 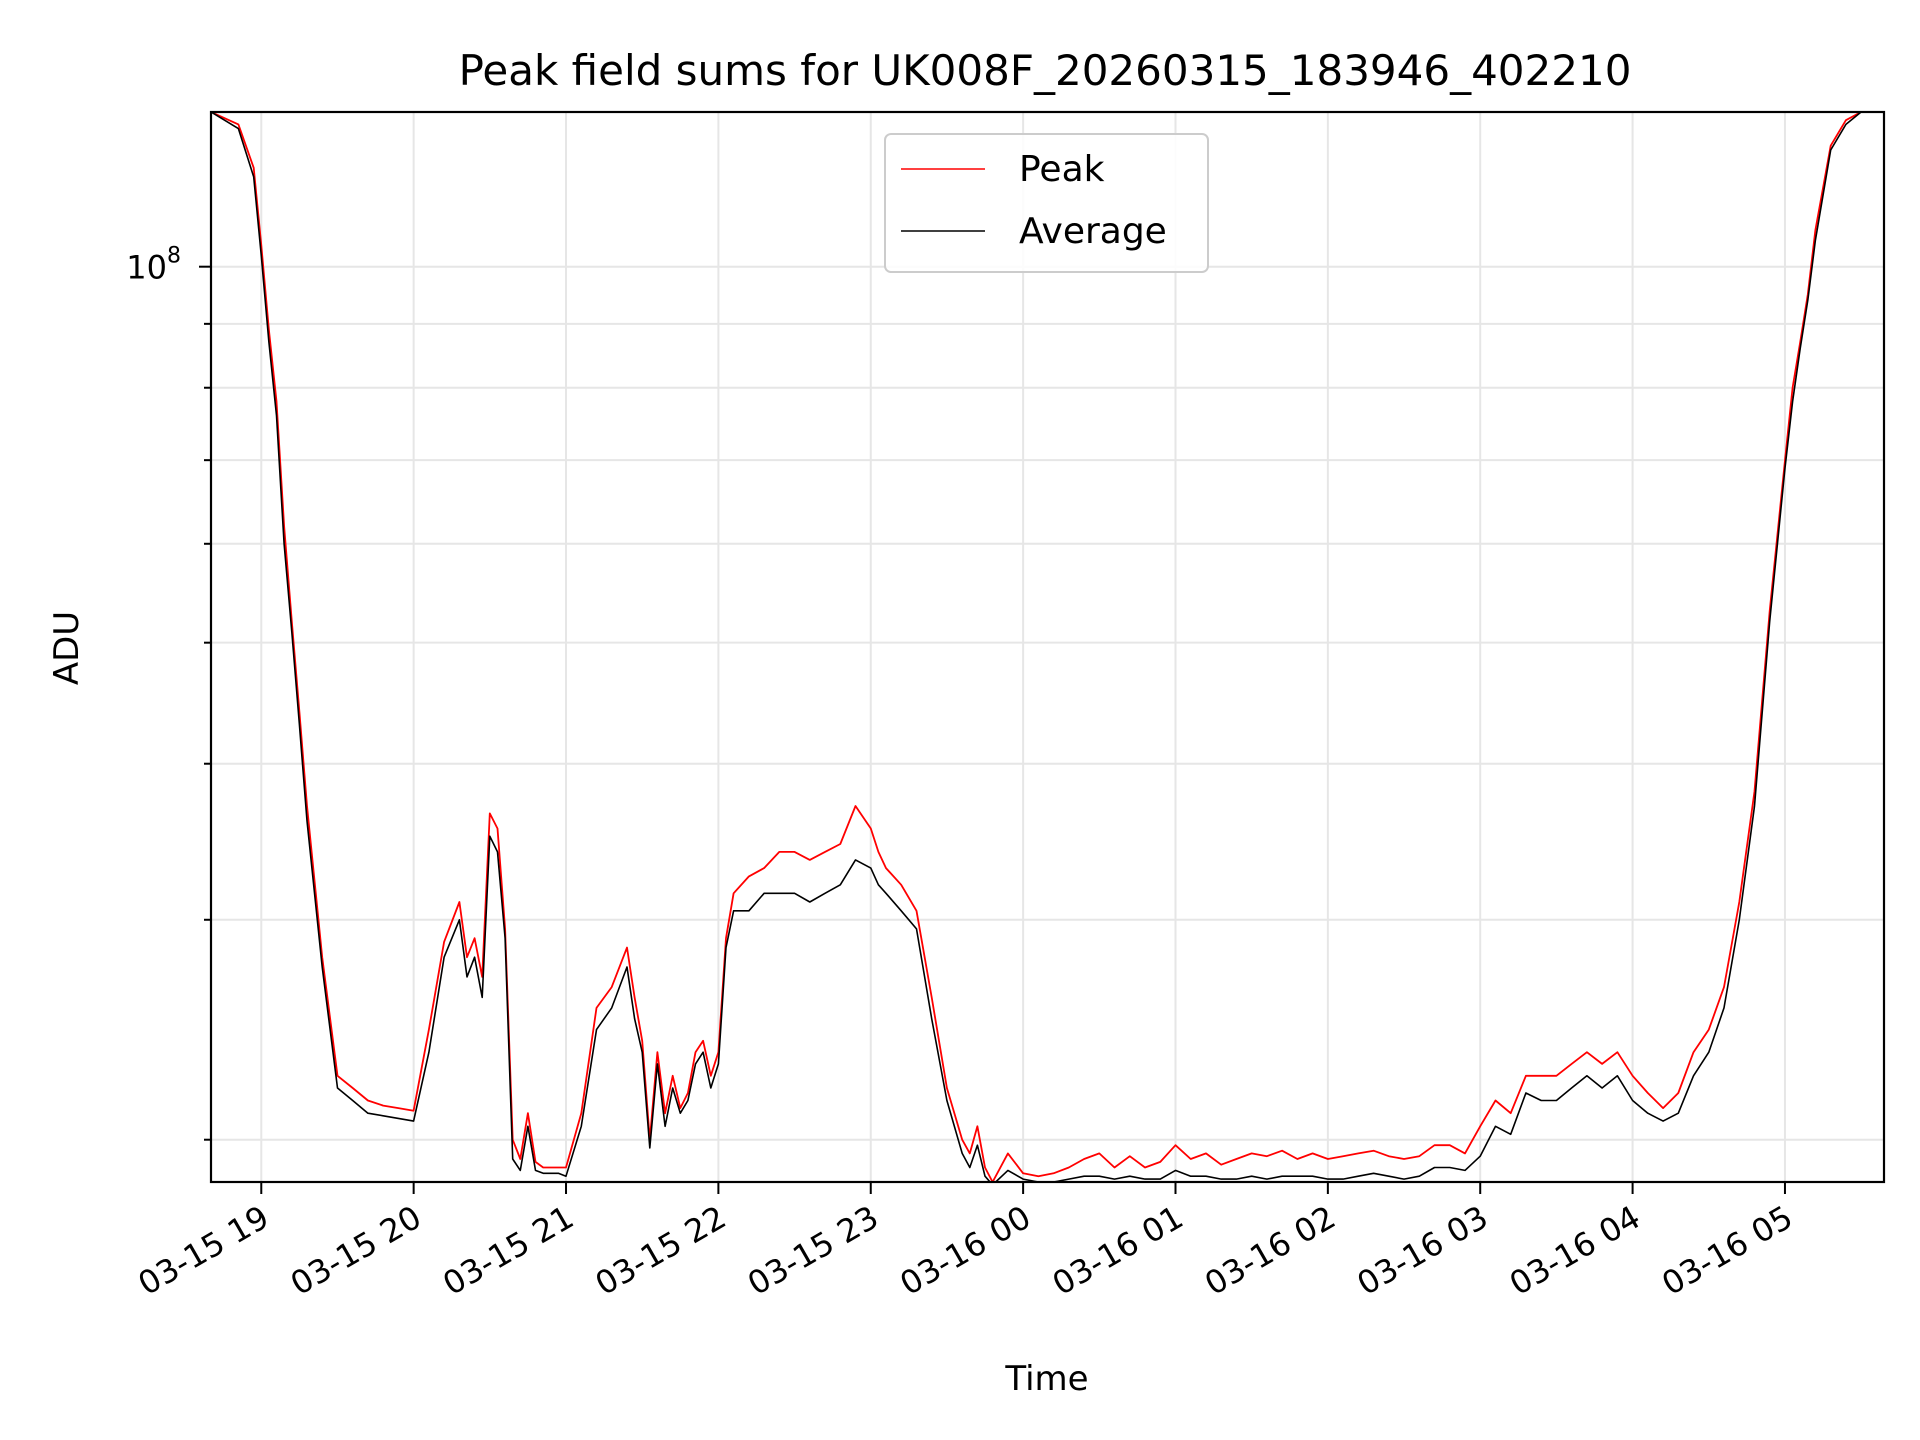 What do you see at coordinates (146, 268) in the screenshot?
I see `y-tick-label-base: 10` at bounding box center [146, 268].